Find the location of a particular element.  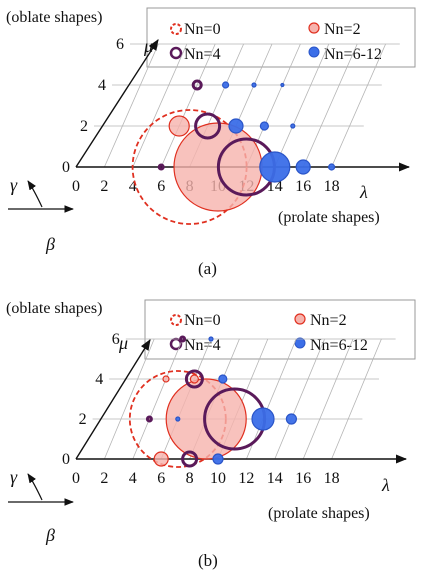

y-tick-label: 4 is located at coordinates (102, 85).